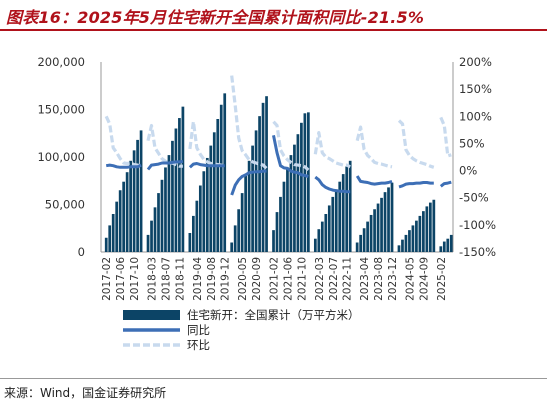 The width and height of the screenshot is (547, 406). What do you see at coordinates (477, 225) in the screenshot?
I see `right-tick-label: -100%` at bounding box center [477, 225].